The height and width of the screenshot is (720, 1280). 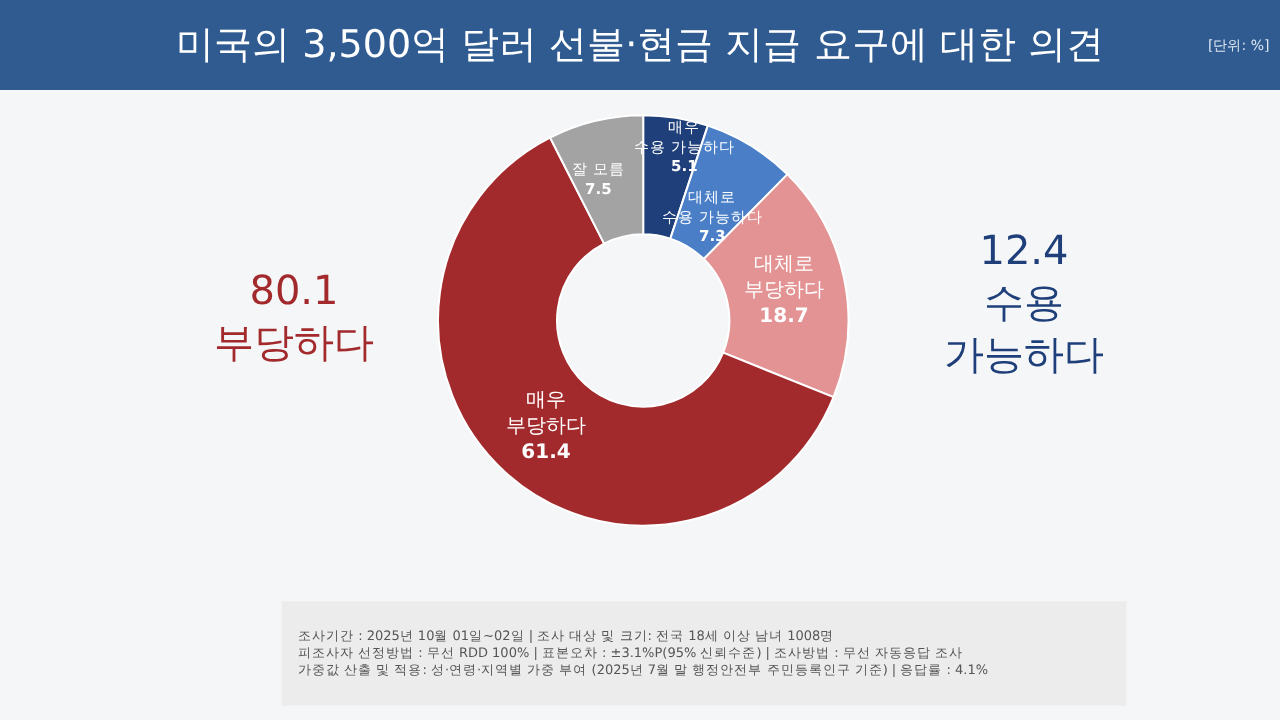 What do you see at coordinates (784, 317) in the screenshot?
I see `data-label: 18.7` at bounding box center [784, 317].